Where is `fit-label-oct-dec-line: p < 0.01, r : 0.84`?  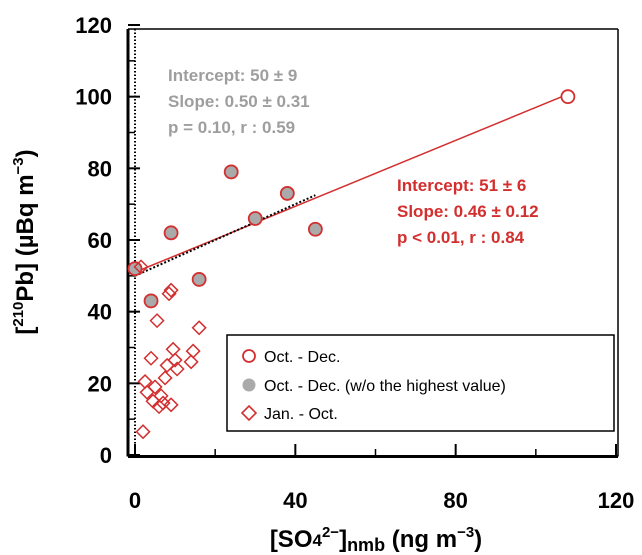 fit-label-oct-dec-line: p < 0.01, r : 0.84 is located at coordinates (461, 237).